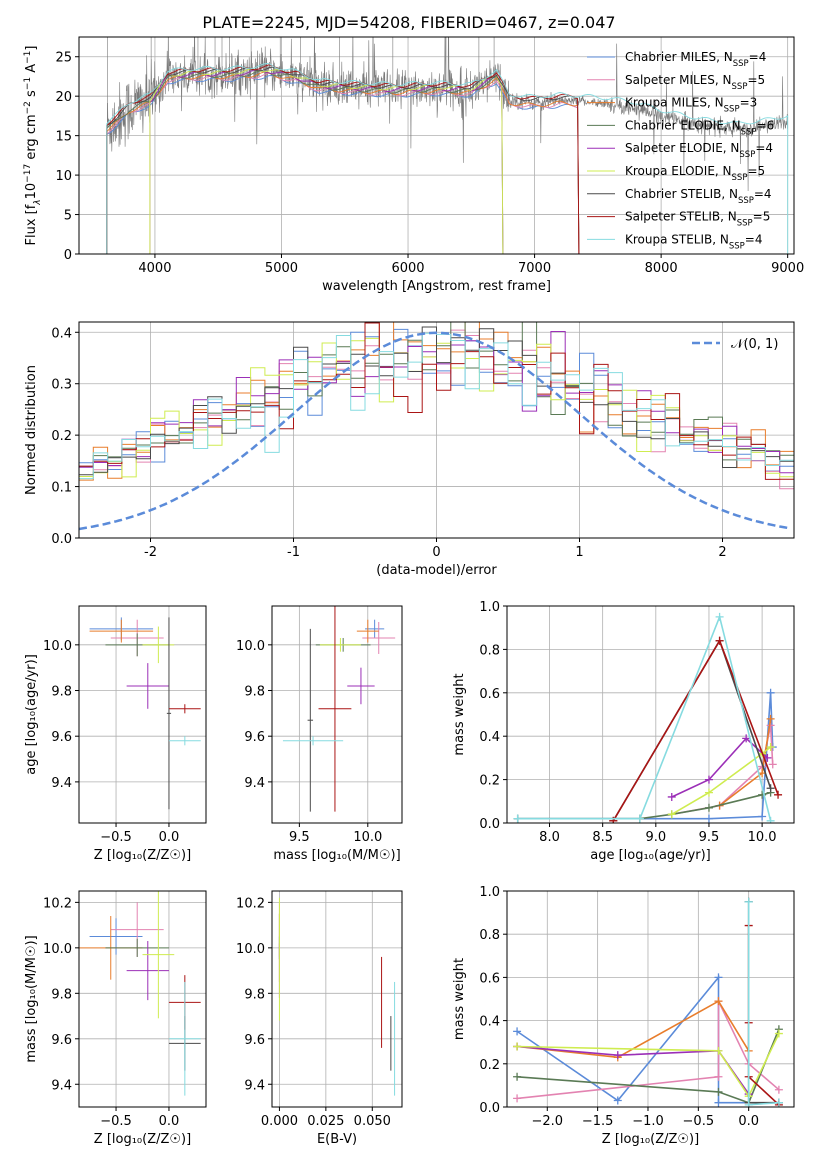 Image resolution: width=819 pixels, height=1170 pixels. What do you see at coordinates (407, 268) in the screenshot?
I see `x-tick-label: 6000` at bounding box center [407, 268].